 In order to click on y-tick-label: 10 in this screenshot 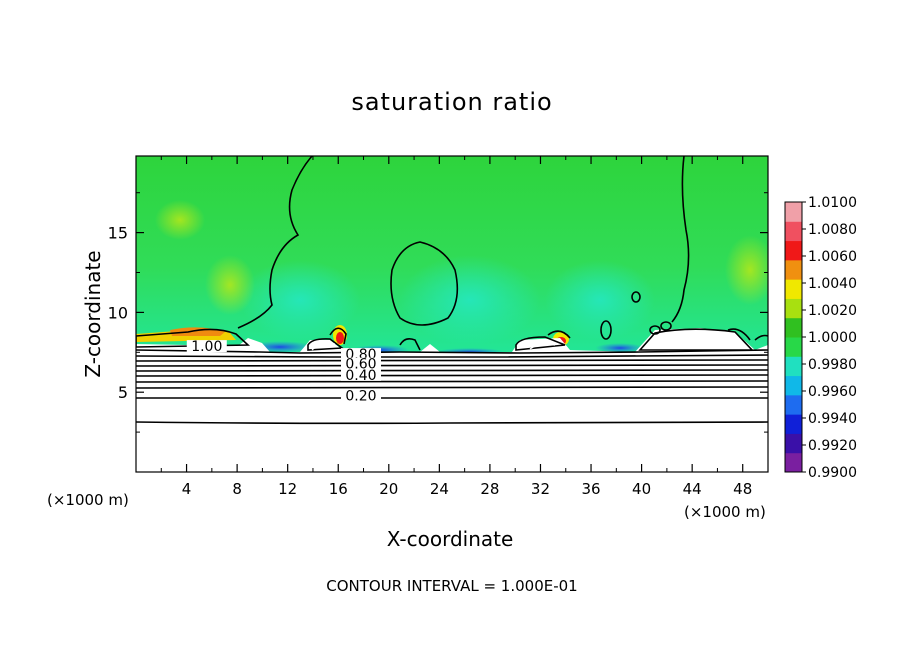, I will do `click(118, 312)`.